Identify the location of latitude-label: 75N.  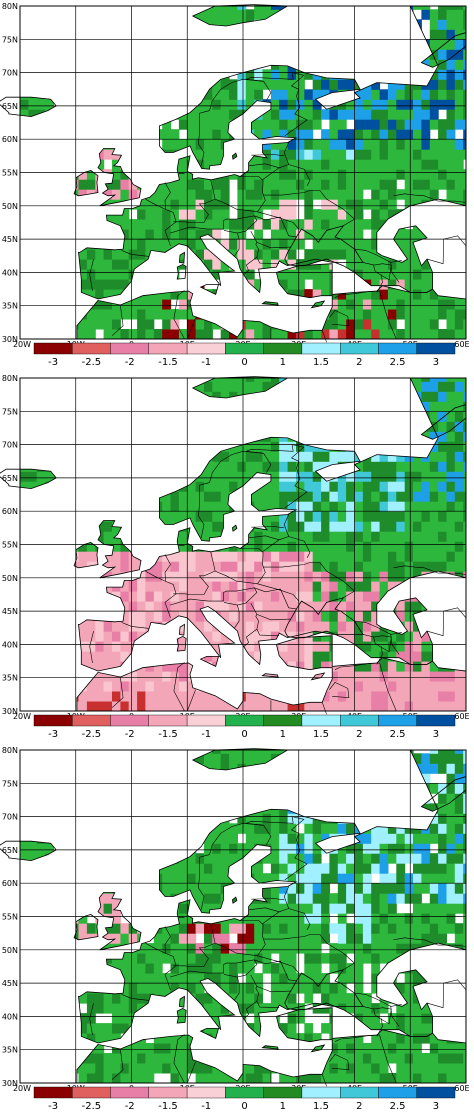
(10, 39).